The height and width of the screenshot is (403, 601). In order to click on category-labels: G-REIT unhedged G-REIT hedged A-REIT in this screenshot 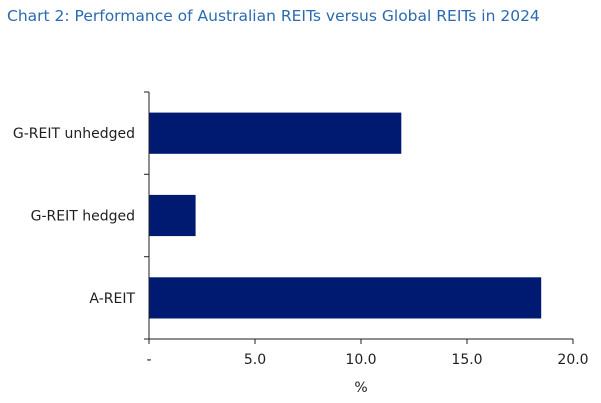, I will do `click(74, 216)`.